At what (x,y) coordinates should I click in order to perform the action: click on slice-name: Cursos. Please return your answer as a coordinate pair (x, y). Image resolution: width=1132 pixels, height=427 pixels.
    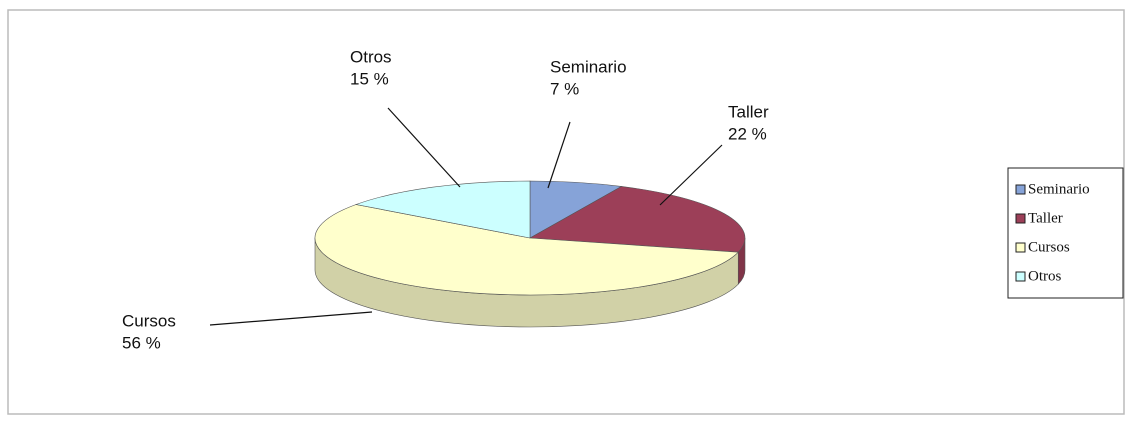
    Looking at the image, I should click on (149, 320).